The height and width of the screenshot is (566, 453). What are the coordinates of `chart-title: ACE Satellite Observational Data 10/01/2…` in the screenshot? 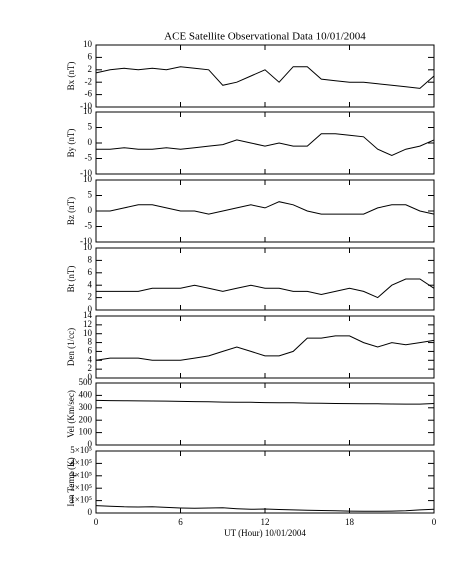 It's located at (265, 37).